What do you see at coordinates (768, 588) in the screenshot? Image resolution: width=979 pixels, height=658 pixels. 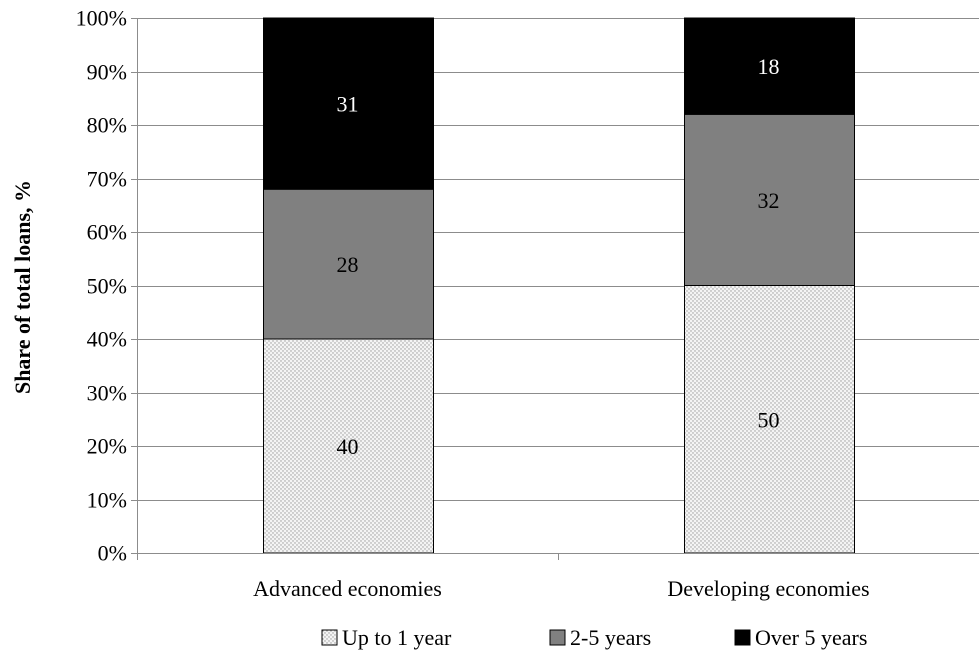 I see `x-category-label: Developing economies` at bounding box center [768, 588].